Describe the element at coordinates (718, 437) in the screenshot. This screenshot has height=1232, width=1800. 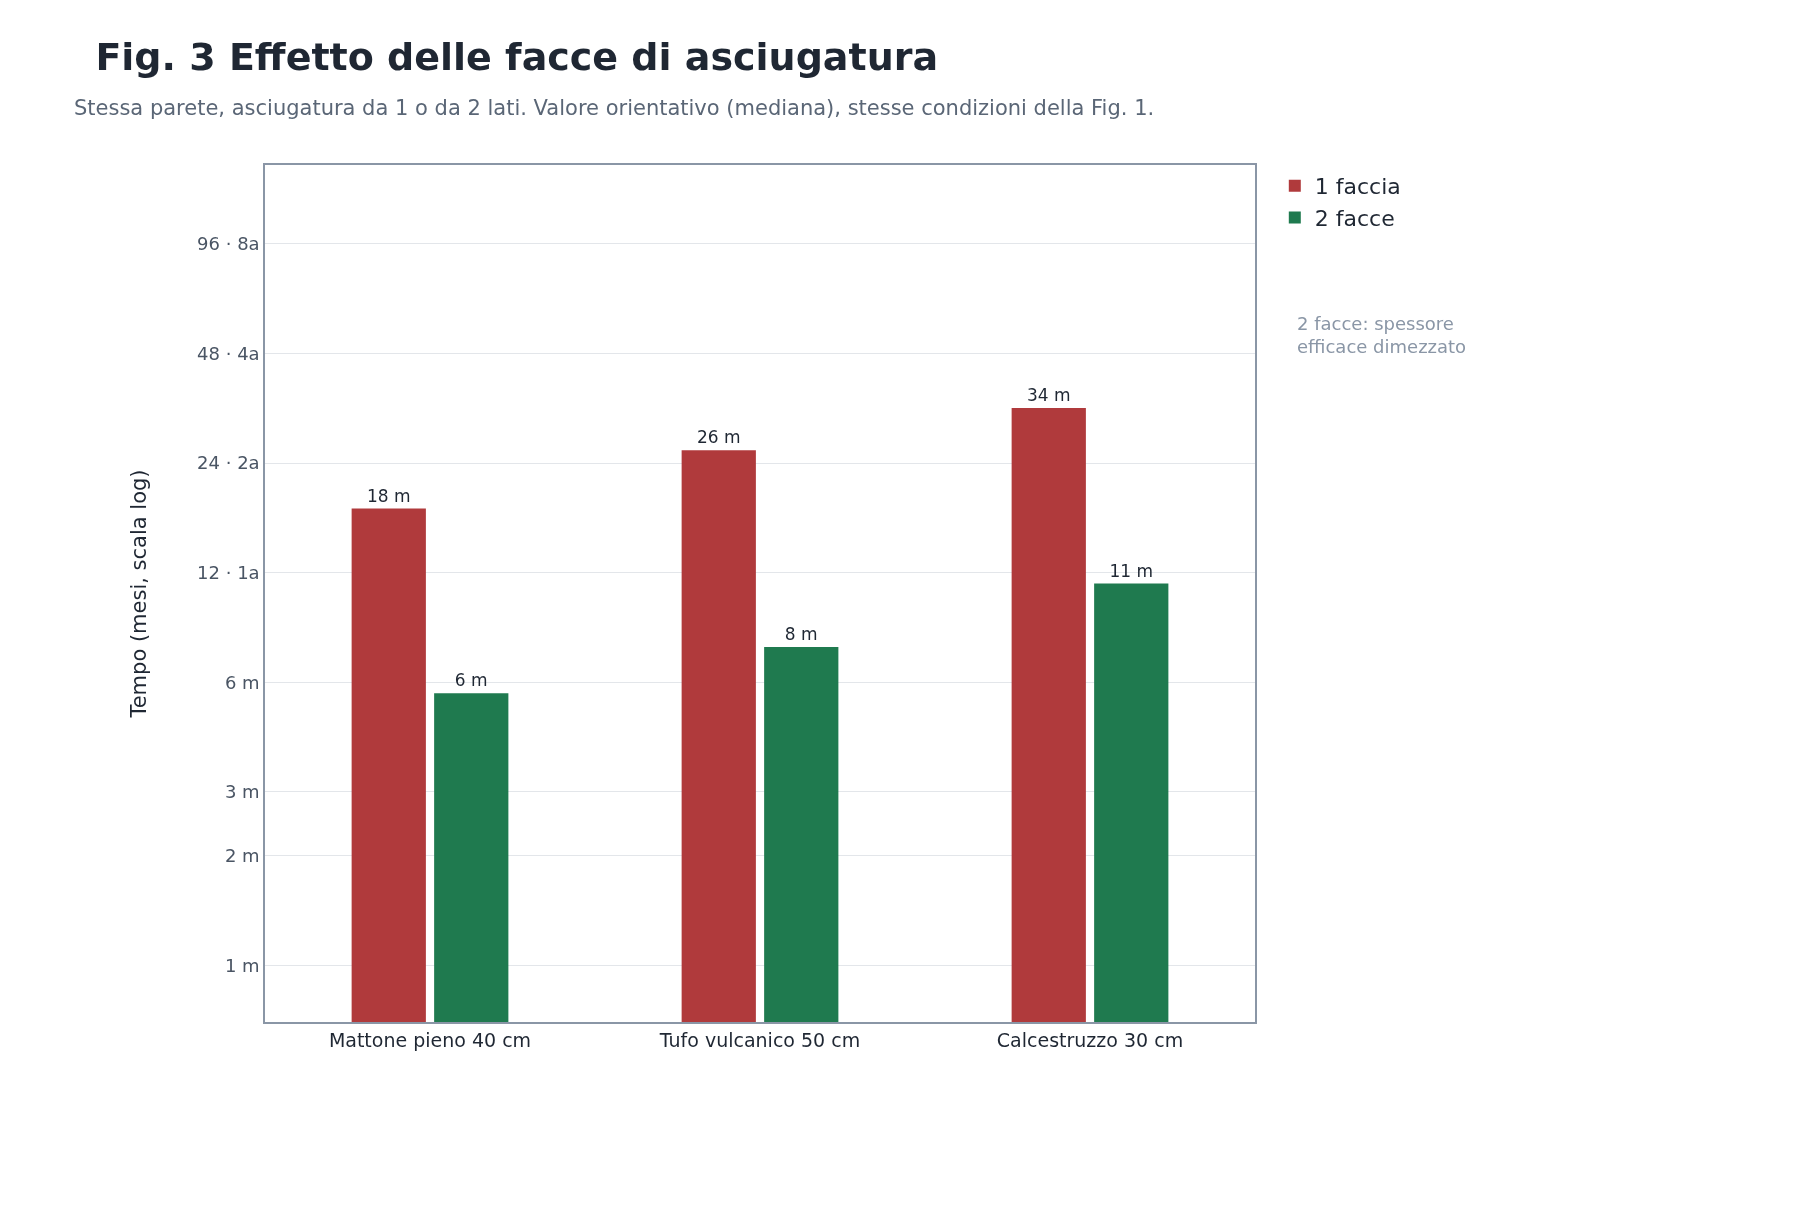
I see `data-label: 26 m` at that location.